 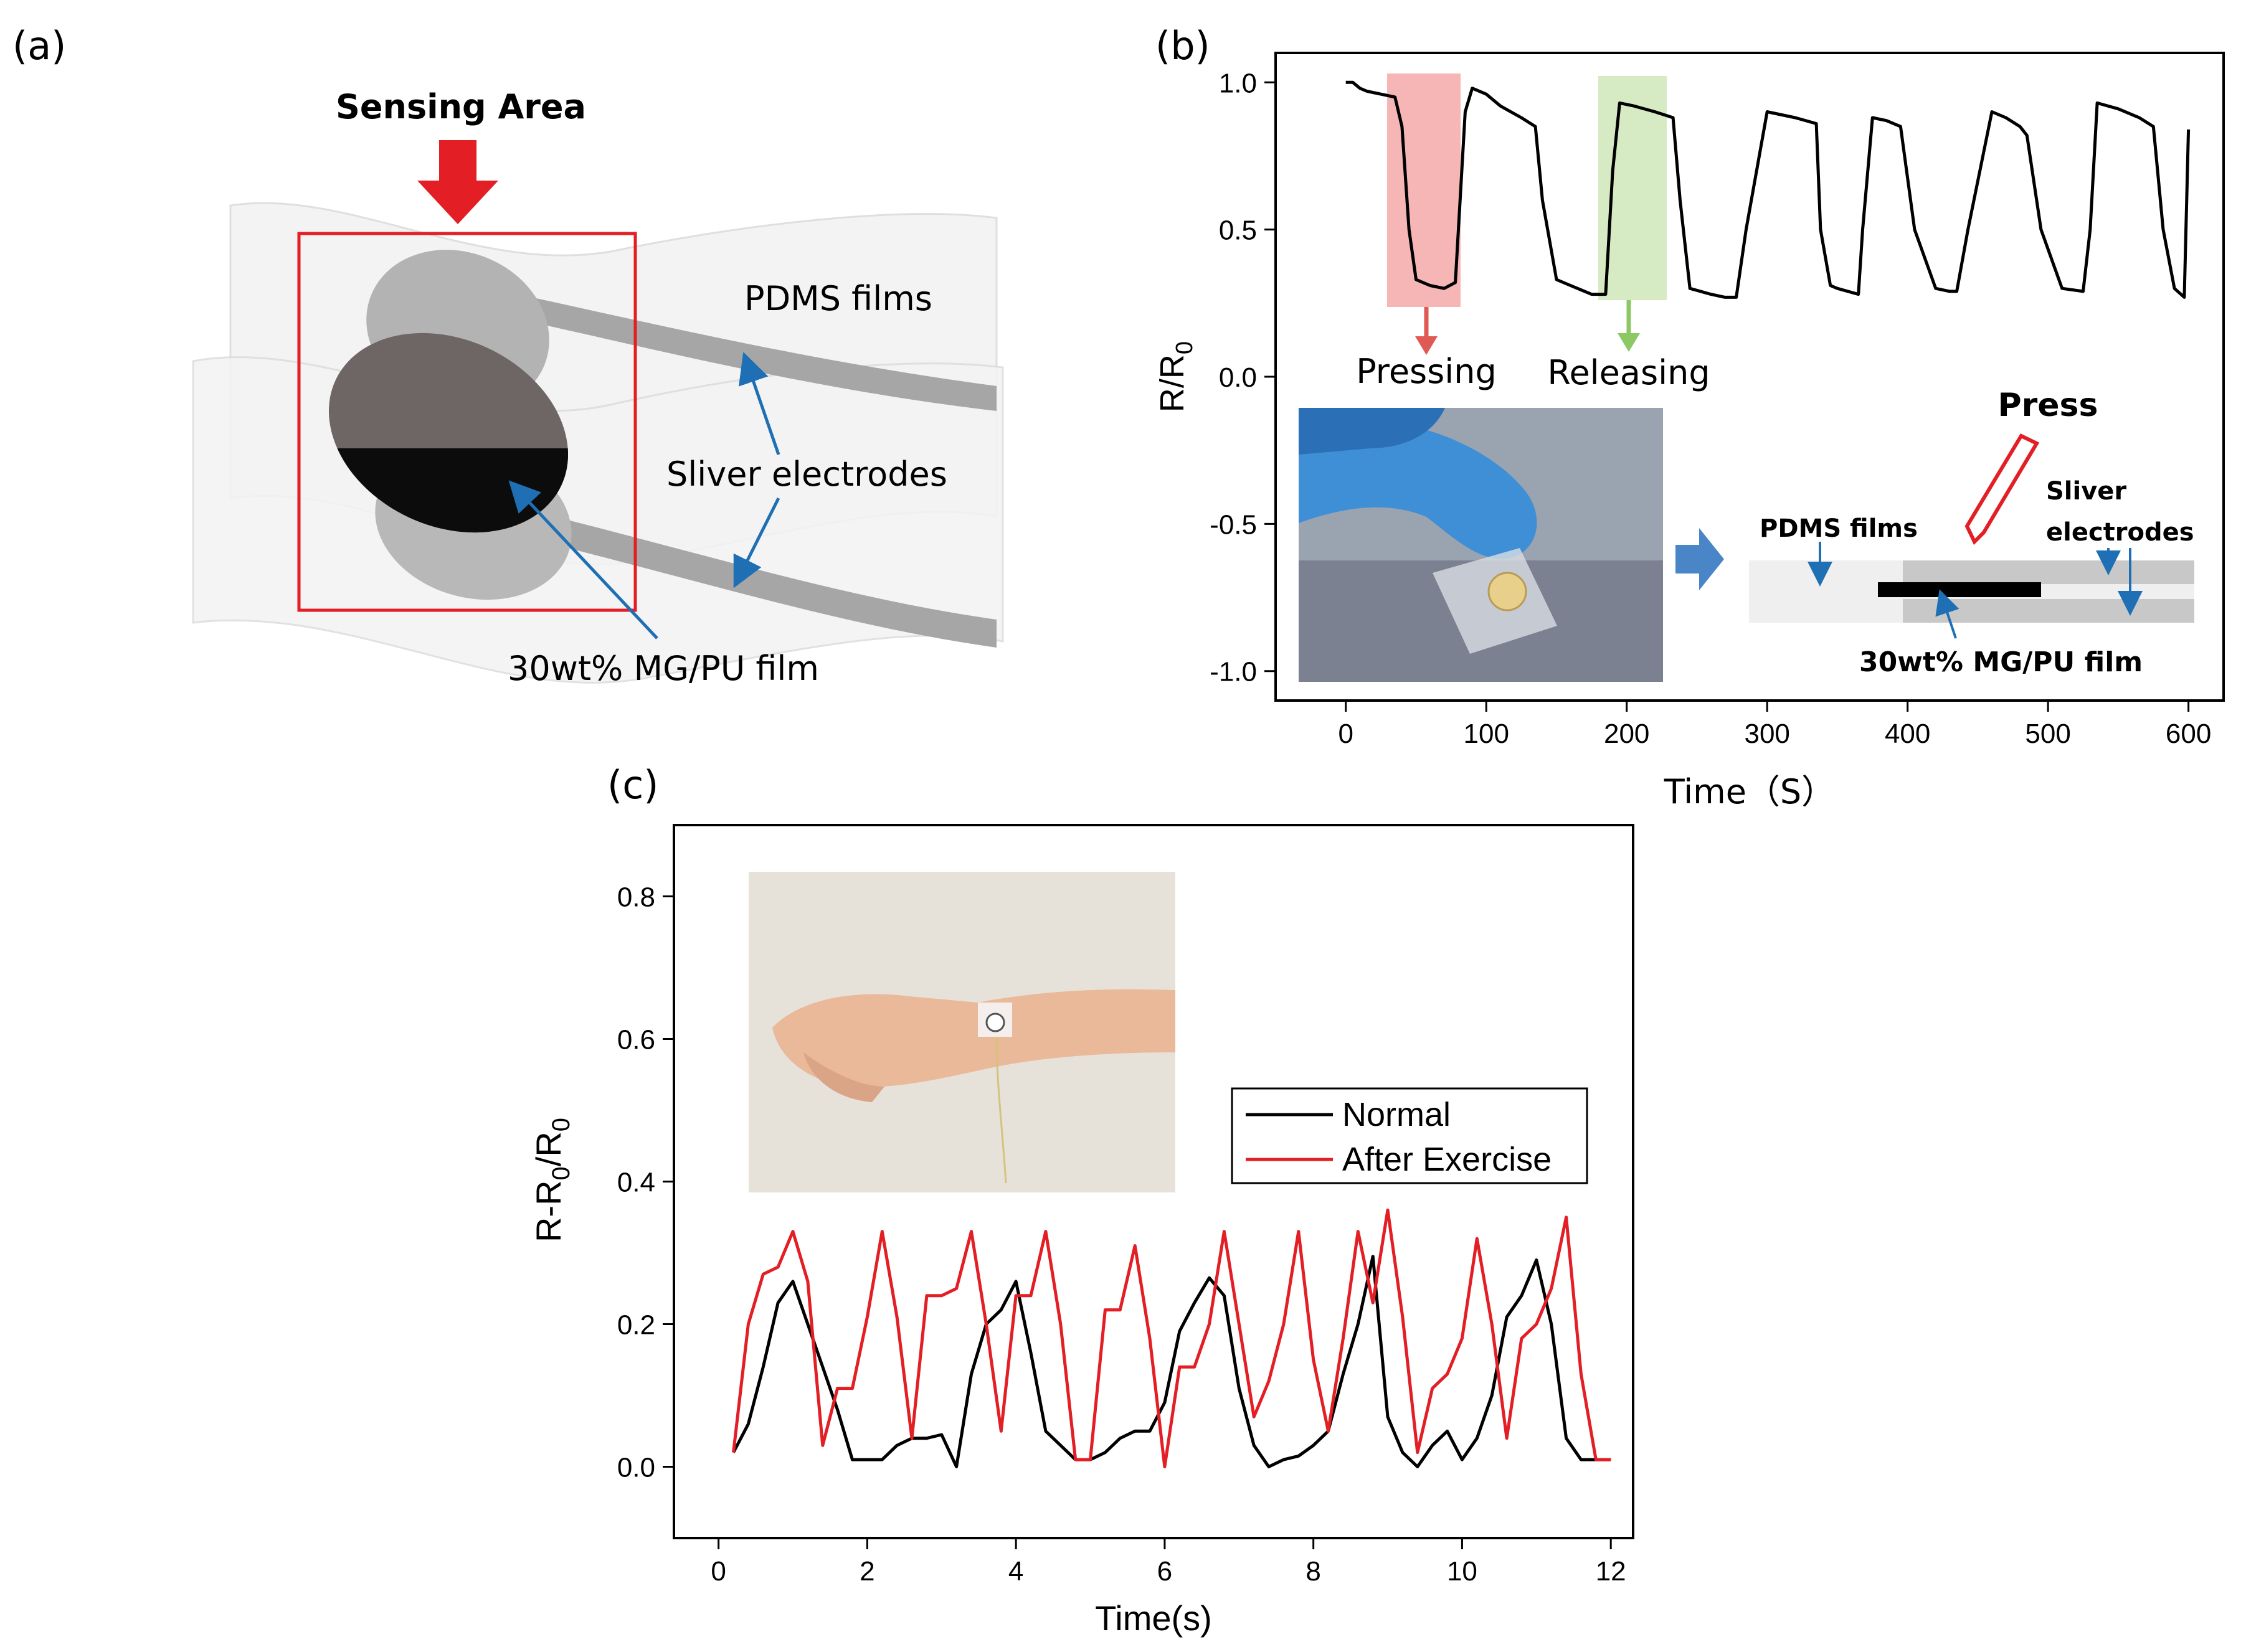 I want to click on x-tick-label: 10, so click(x=1462, y=1571).